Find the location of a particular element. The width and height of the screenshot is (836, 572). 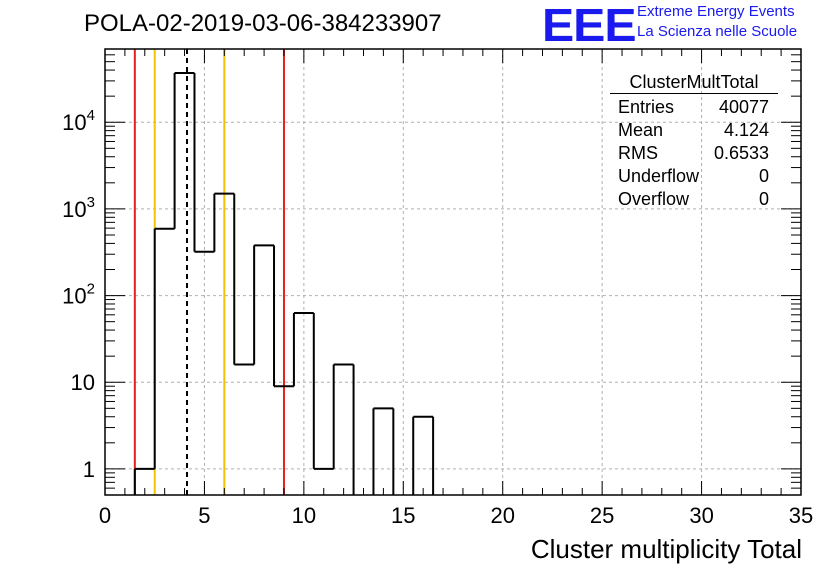

y-tick-label: 10³ is located at coordinates (78, 208).